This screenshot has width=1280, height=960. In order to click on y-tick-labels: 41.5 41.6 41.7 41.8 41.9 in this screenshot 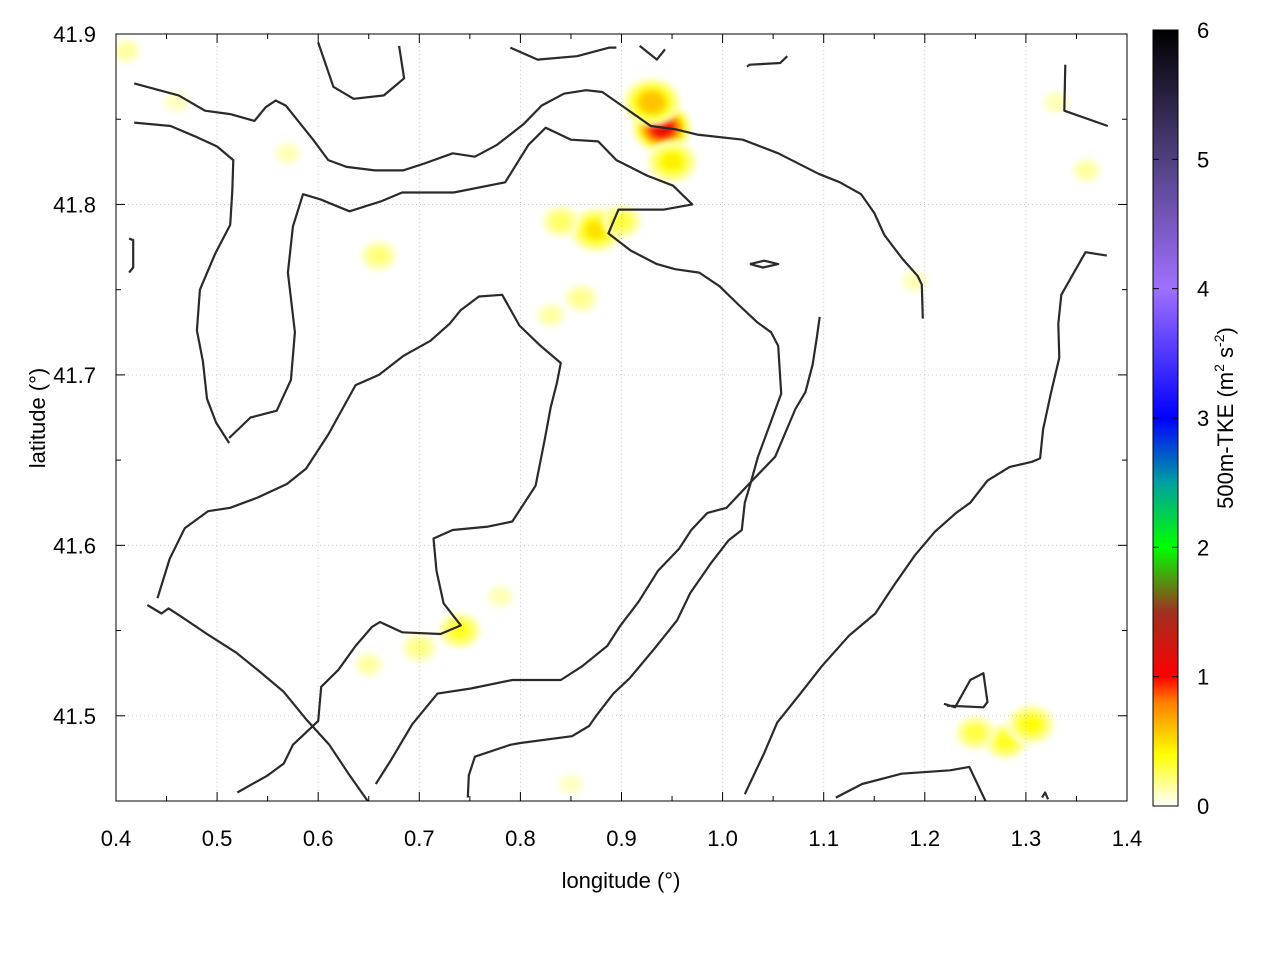, I will do `click(74, 375)`.